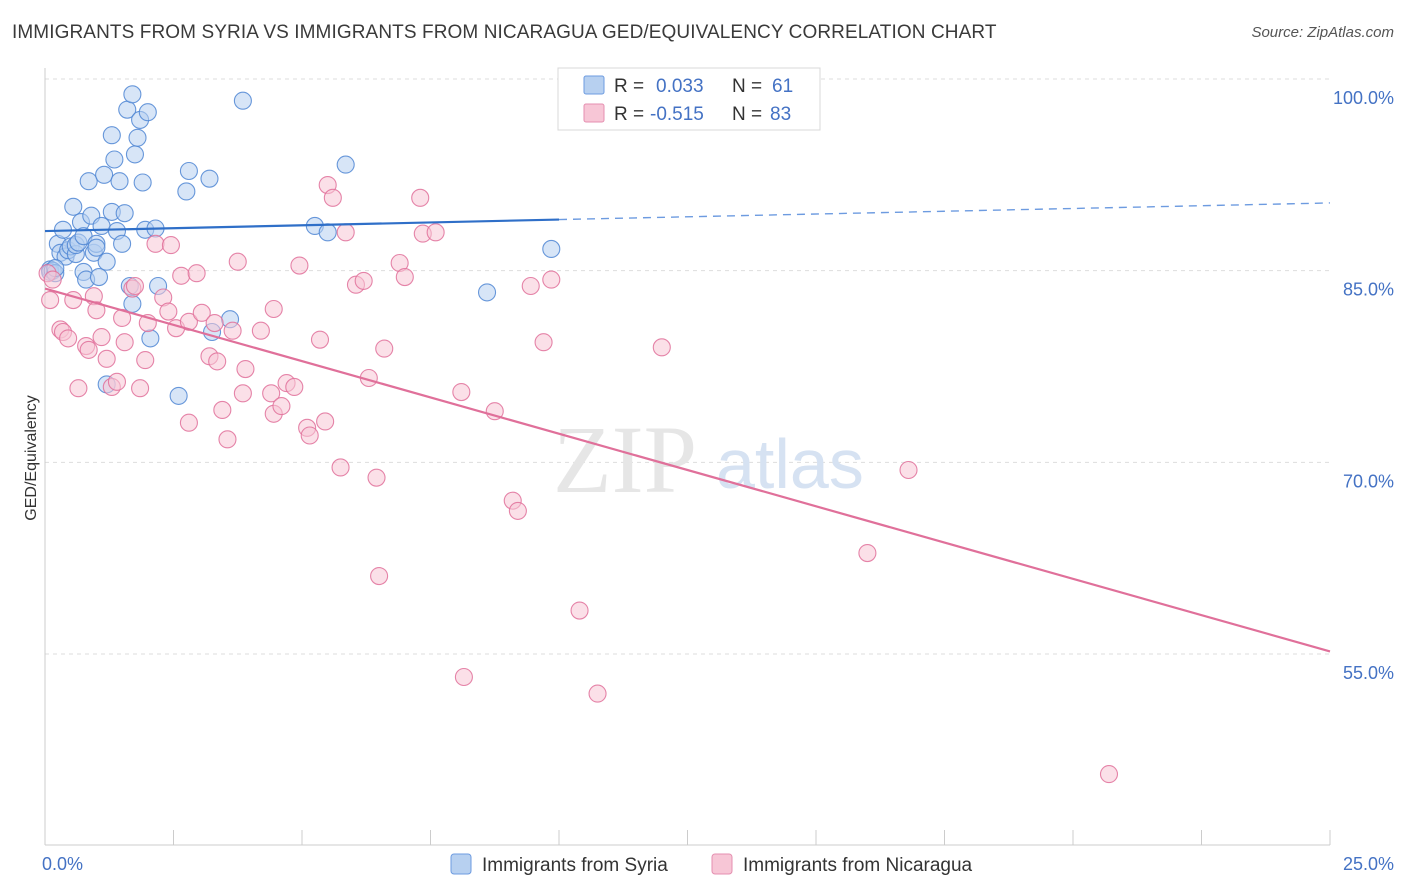  Describe the element at coordinates (780, 114) in the screenshot. I see `stats-n-value-nicaragua: 83` at that location.